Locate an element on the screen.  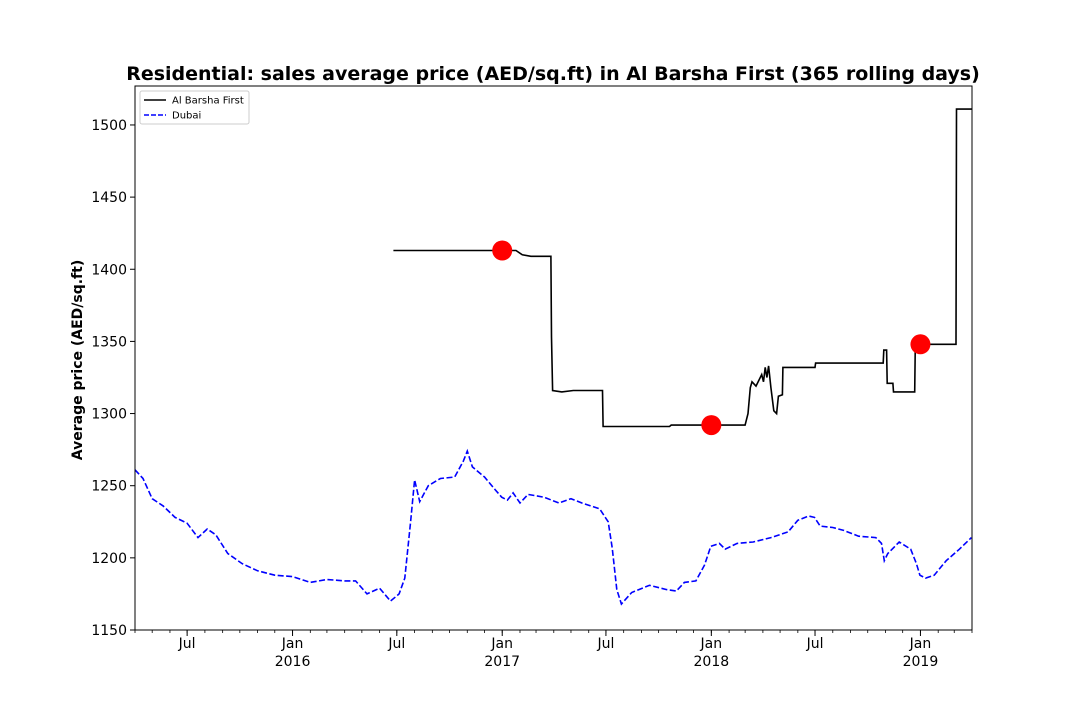
x-tick-year-label: 2016 is located at coordinates (293, 662).